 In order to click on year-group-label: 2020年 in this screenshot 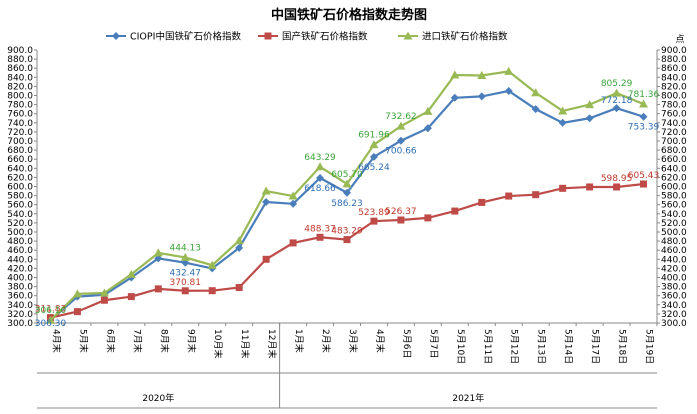, I will do `click(158, 398)`.